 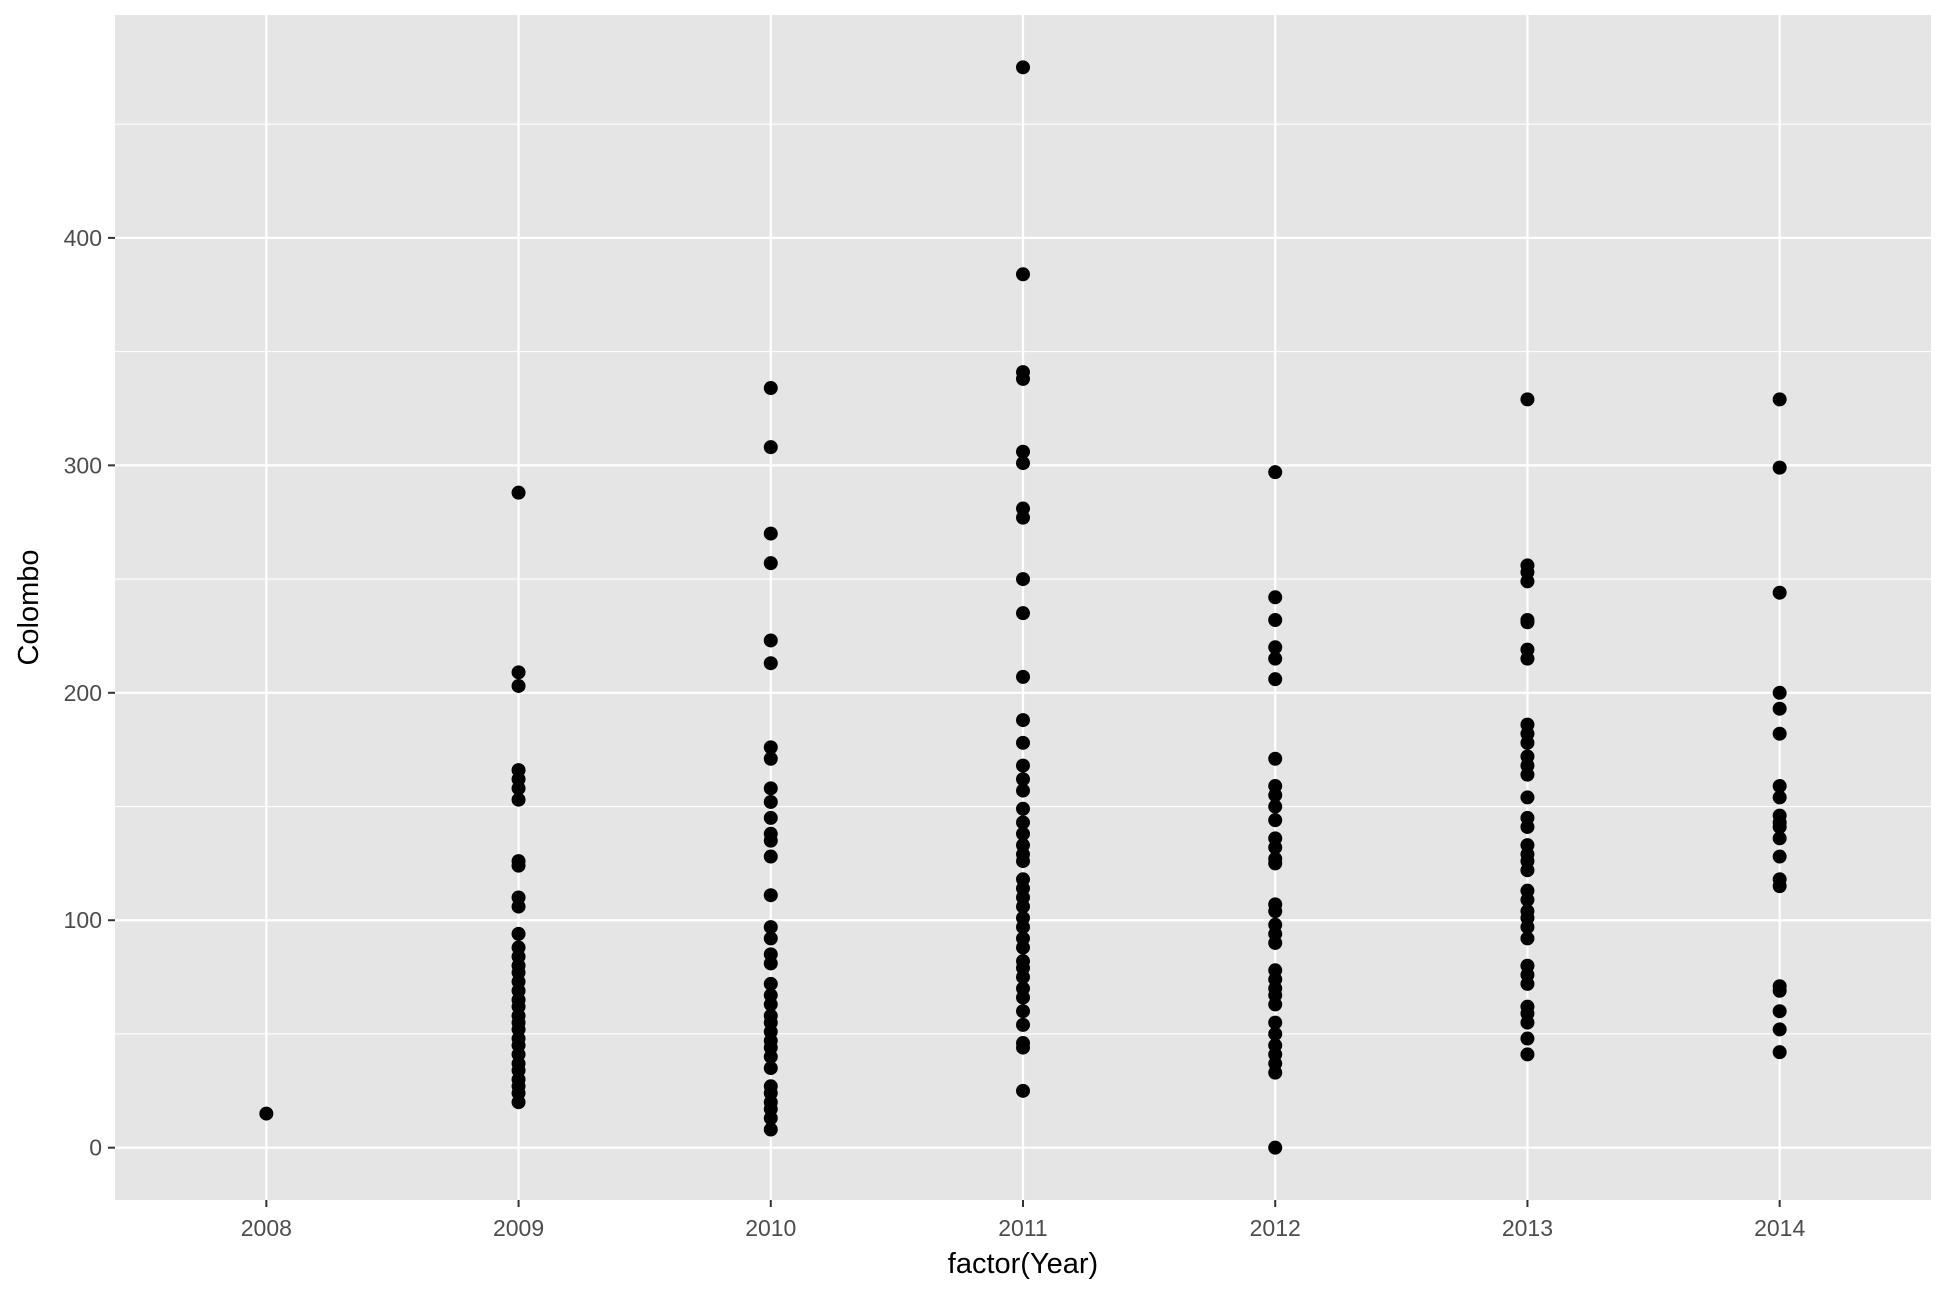 I want to click on x-tick-label: 2009, so click(x=518, y=1228).